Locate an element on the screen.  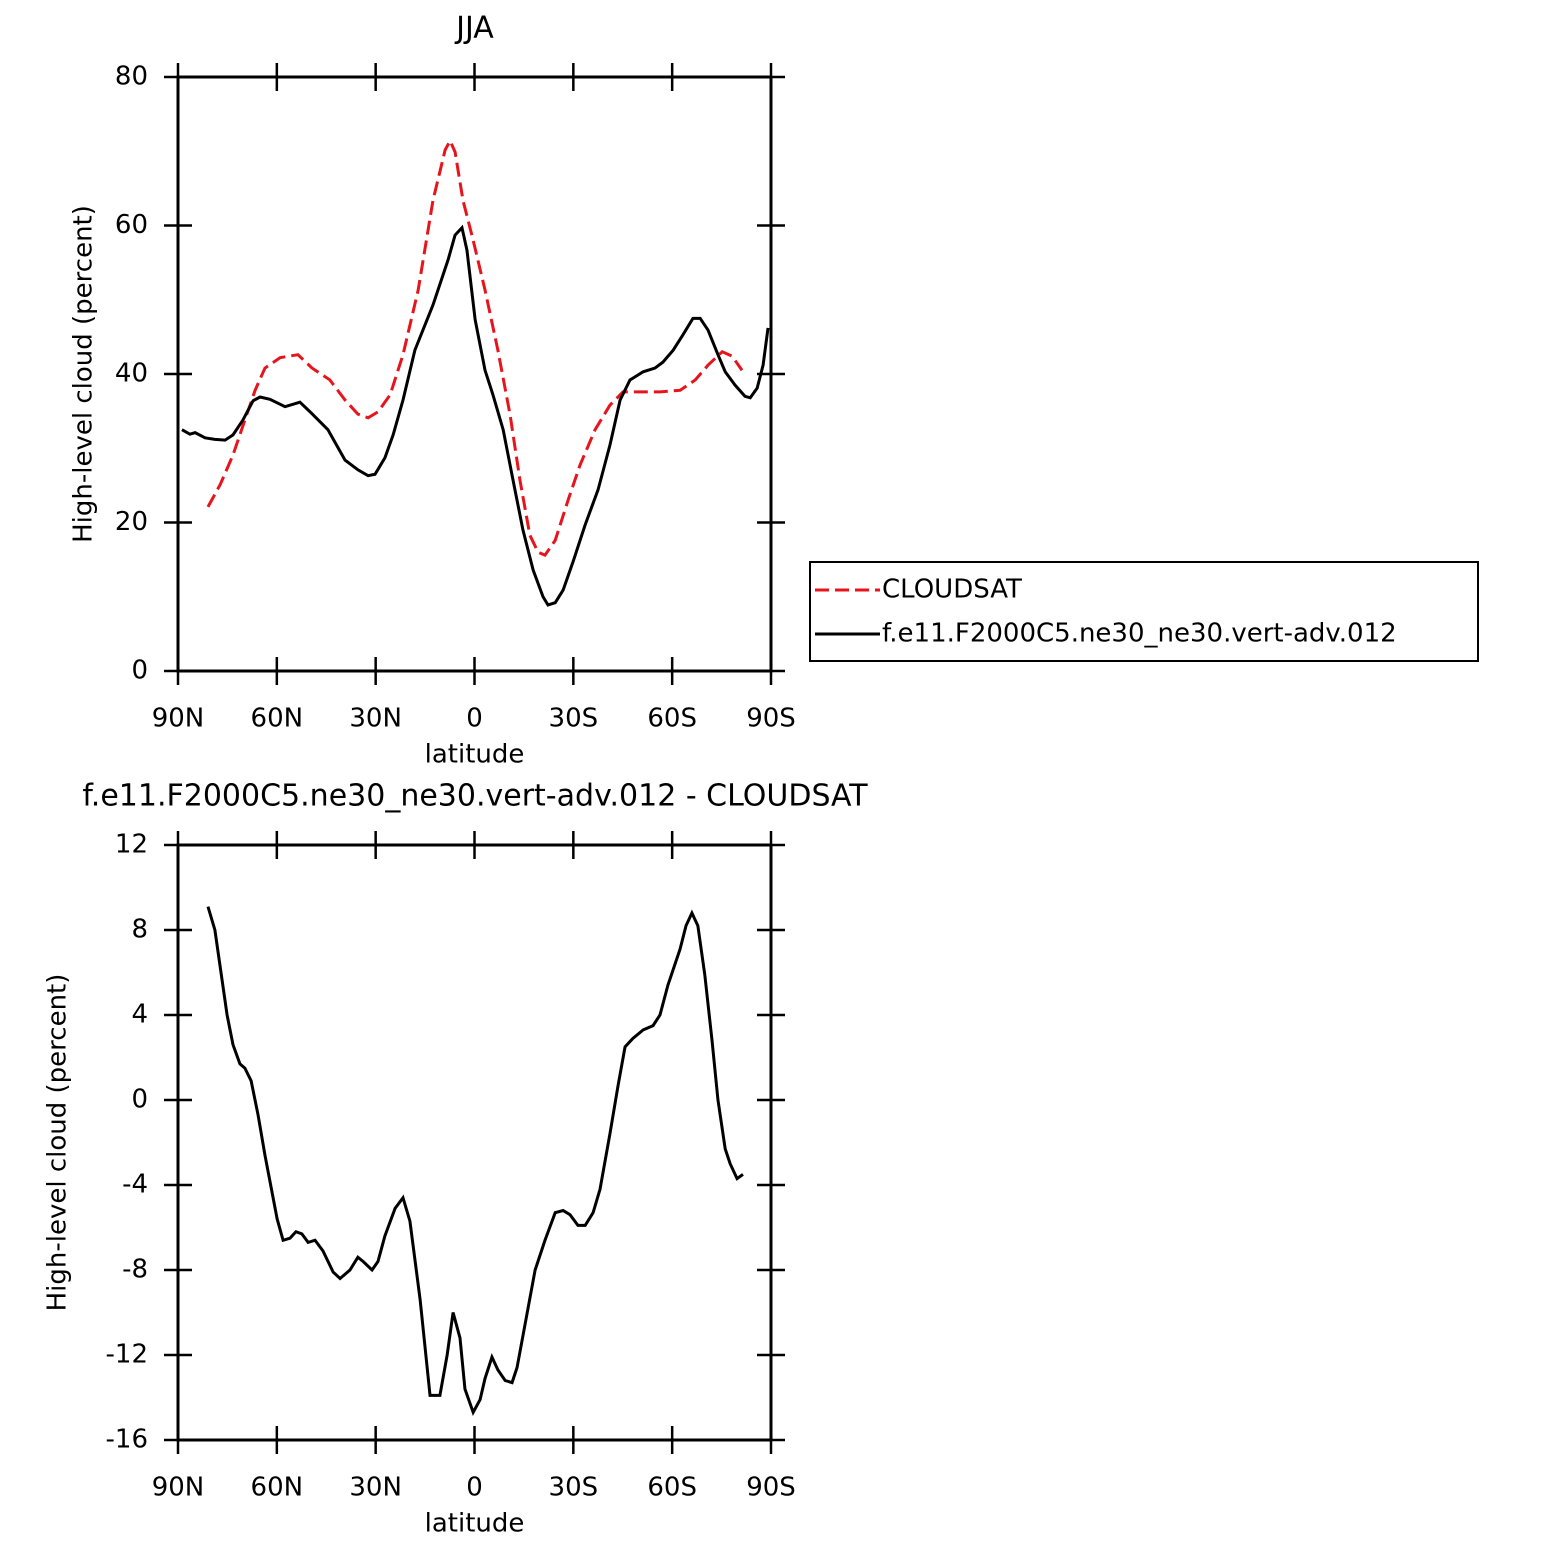
y-tick-label: 20 is located at coordinates (131, 522).